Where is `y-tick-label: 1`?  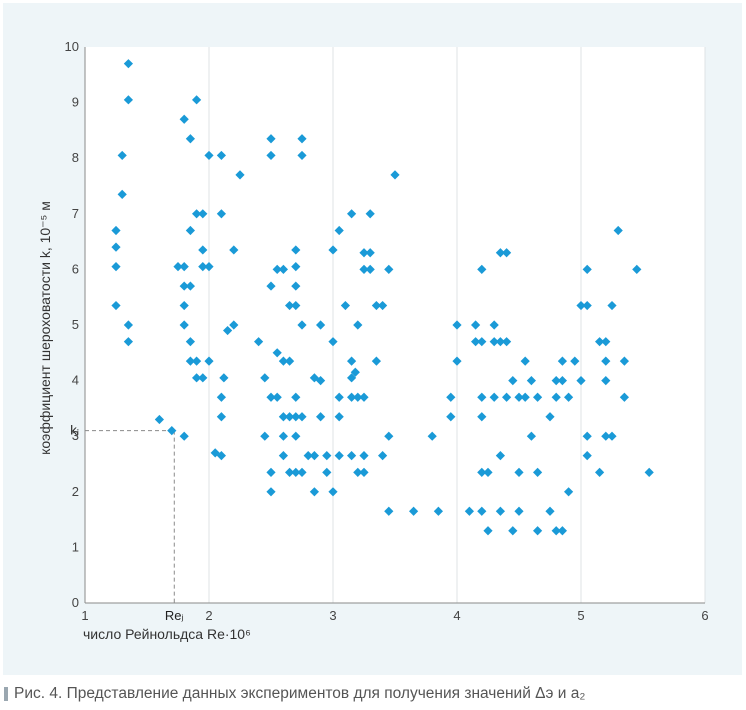
y-tick-label: 1 is located at coordinates (75, 546).